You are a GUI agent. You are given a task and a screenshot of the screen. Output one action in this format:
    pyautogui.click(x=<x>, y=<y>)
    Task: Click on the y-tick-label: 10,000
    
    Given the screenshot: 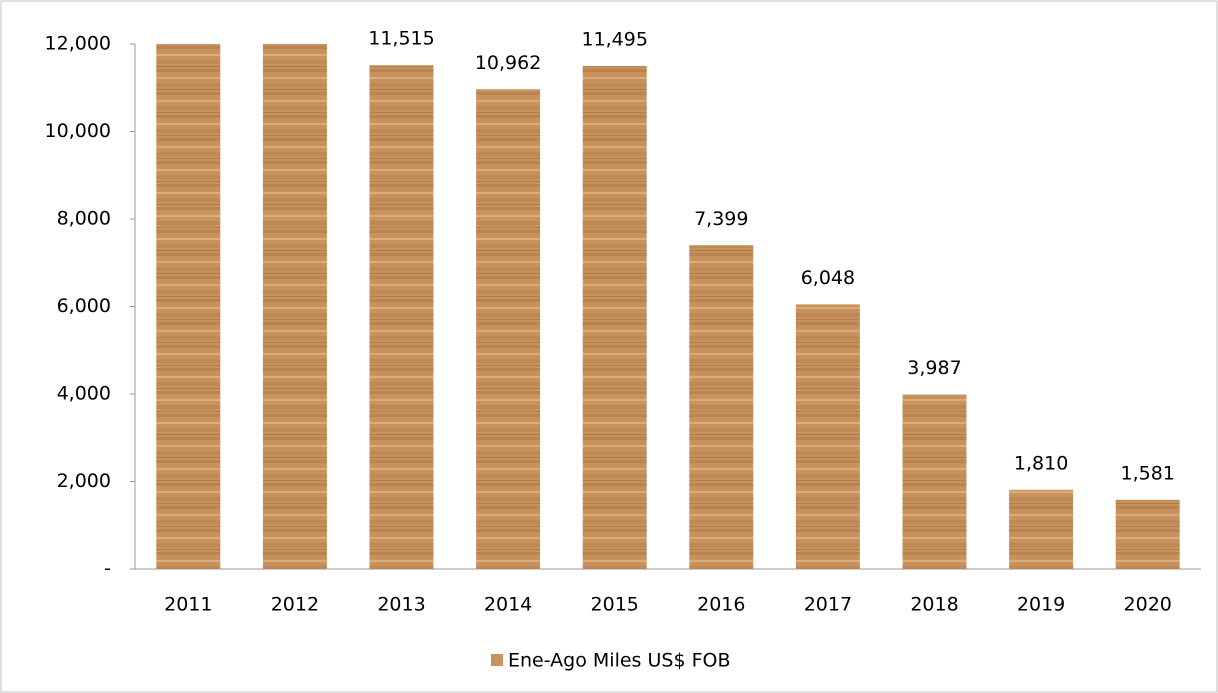 What is the action you would take?
    pyautogui.click(x=78, y=131)
    